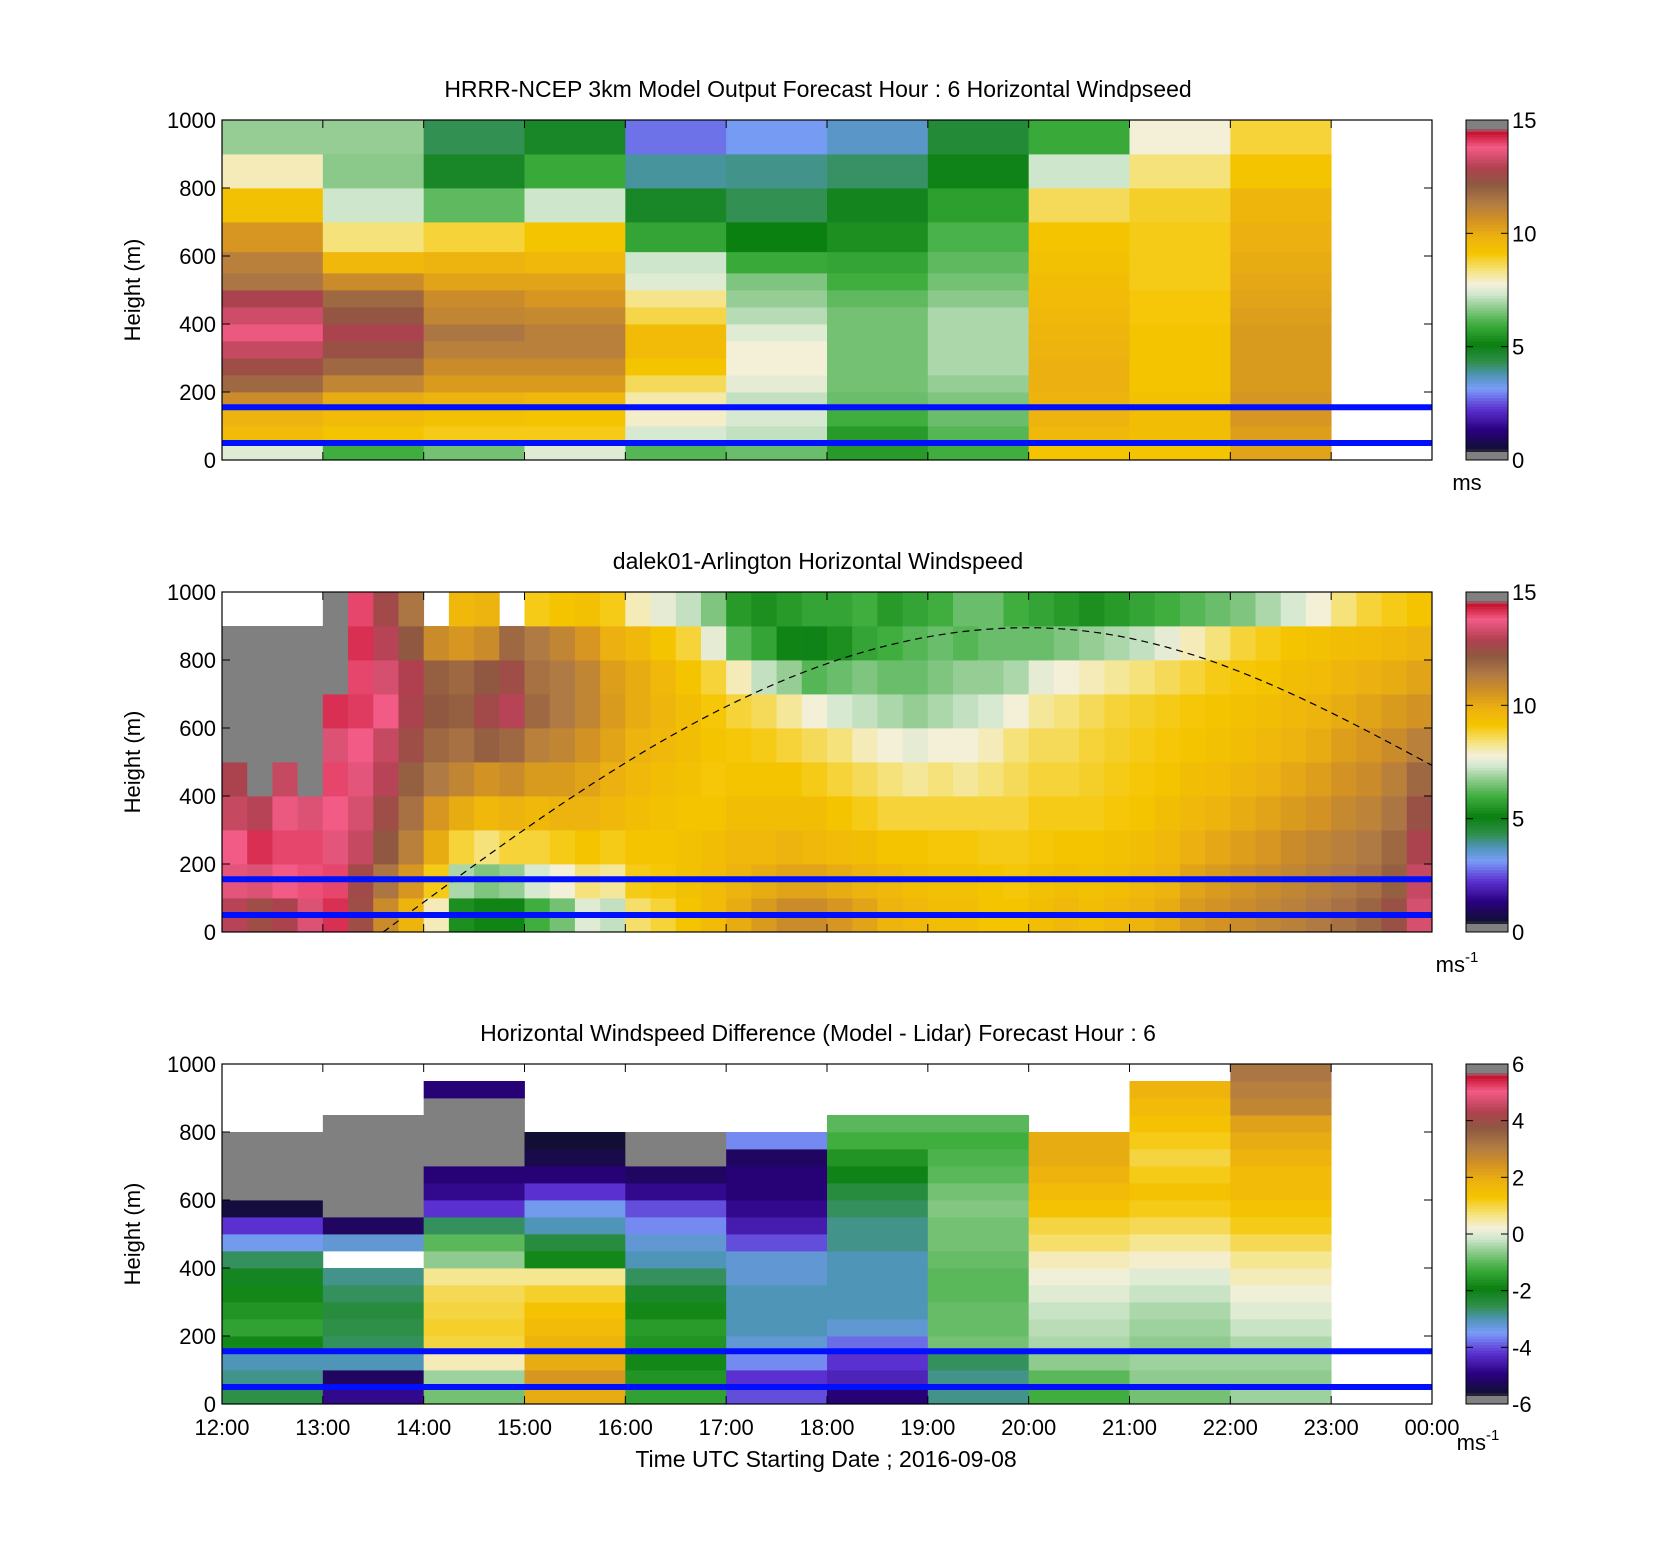 Image resolution: width=1680 pixels, height=1561 pixels. I want to click on colorbar-tick-label: 0, so click(1518, 460).